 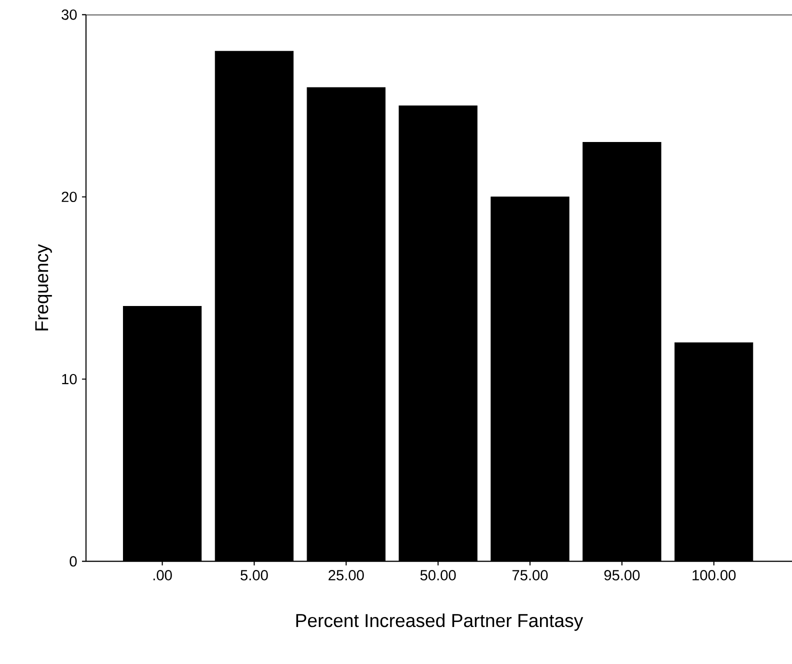 I want to click on y-tick-label: 30, so click(x=69, y=15).